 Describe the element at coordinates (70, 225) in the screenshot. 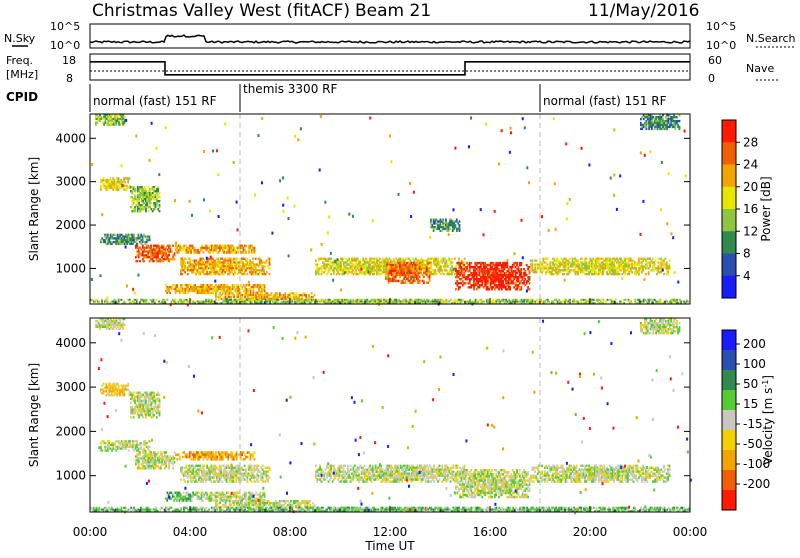

I see `power-ytick-label: 2000` at that location.